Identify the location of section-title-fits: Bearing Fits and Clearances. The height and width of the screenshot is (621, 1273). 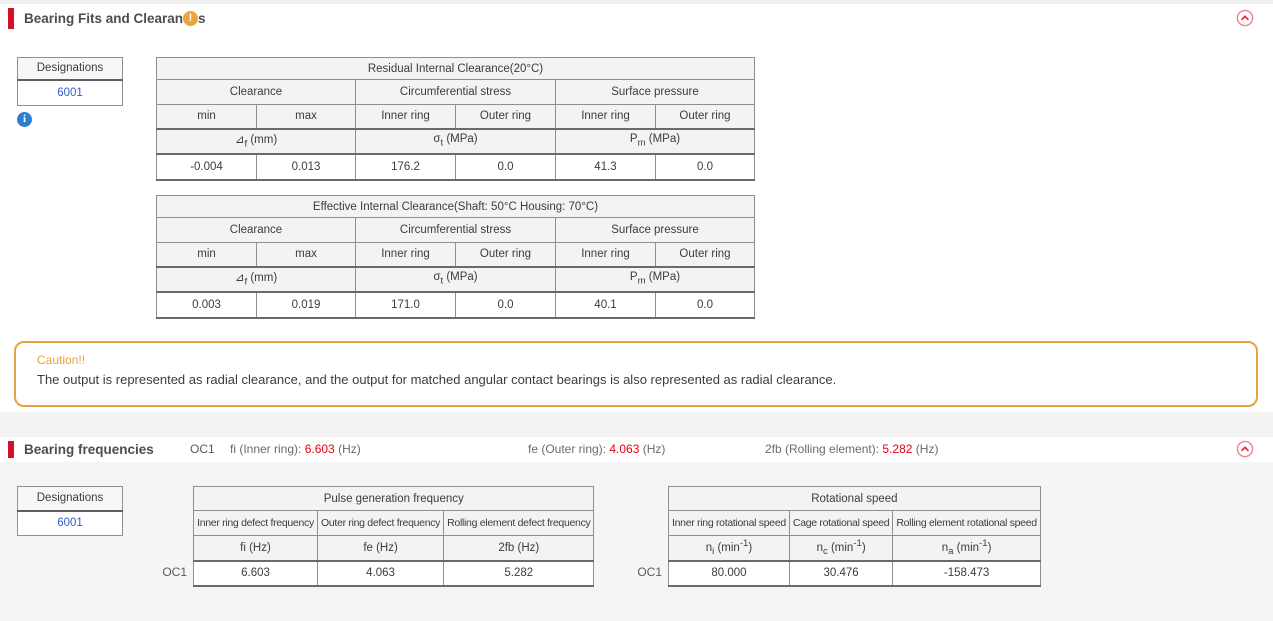
(115, 18).